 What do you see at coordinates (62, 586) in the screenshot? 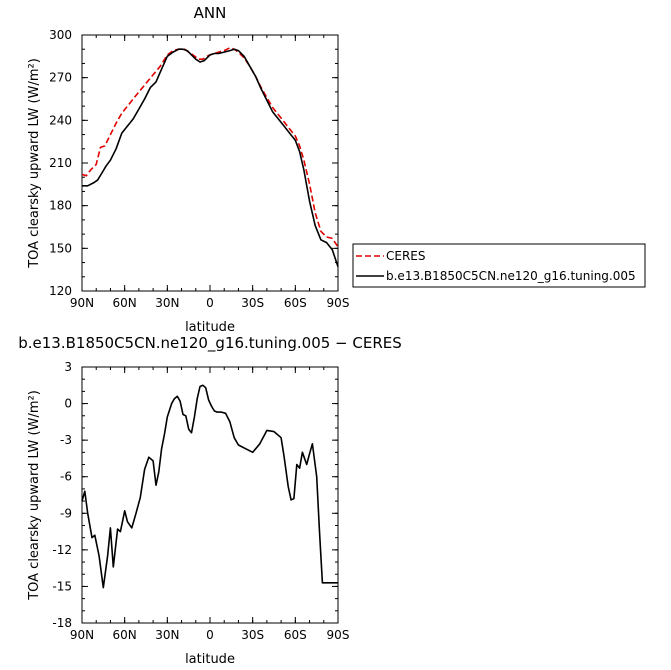
I see `y-tick-label: -15` at bounding box center [62, 586].